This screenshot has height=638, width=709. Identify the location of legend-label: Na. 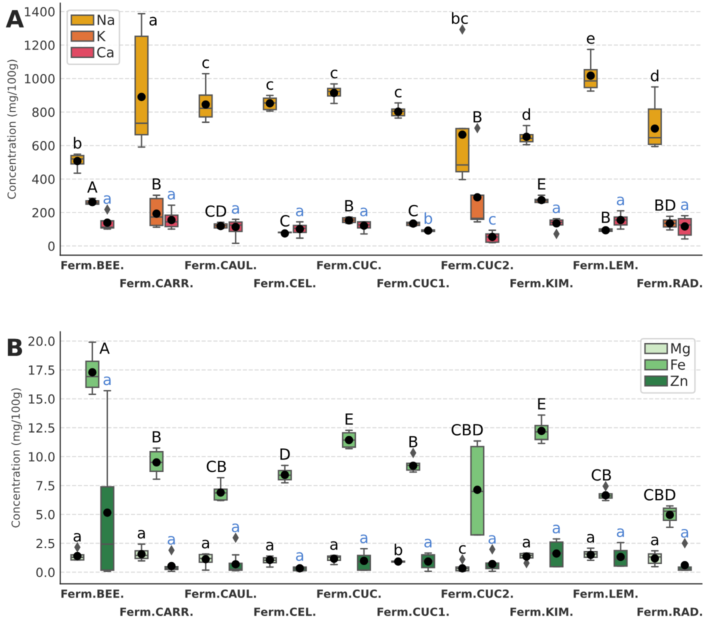
(106, 20).